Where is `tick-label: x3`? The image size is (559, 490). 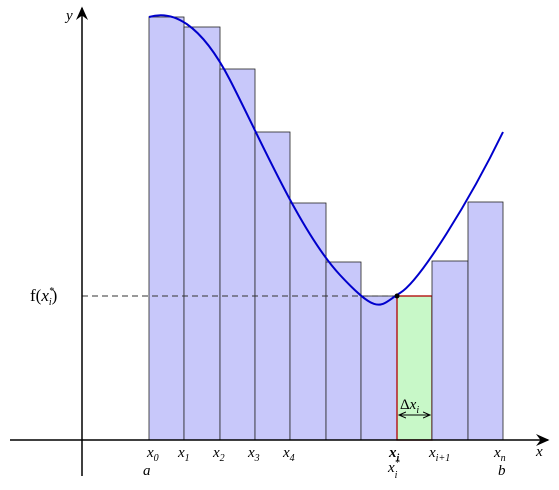 tick-label: x3 is located at coordinates (253, 454).